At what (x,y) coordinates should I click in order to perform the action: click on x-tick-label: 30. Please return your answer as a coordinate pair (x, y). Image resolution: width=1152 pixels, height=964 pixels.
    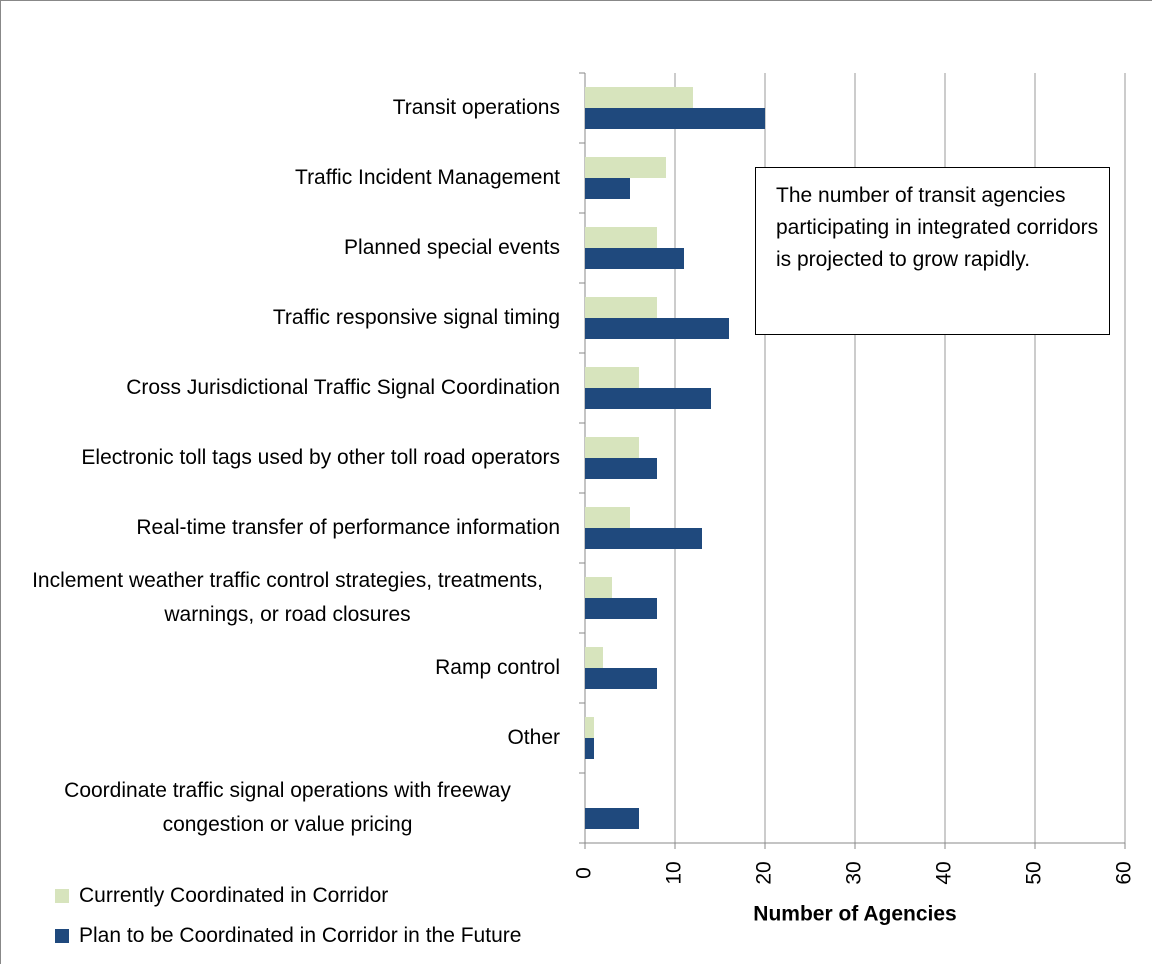
    Looking at the image, I should click on (854, 872).